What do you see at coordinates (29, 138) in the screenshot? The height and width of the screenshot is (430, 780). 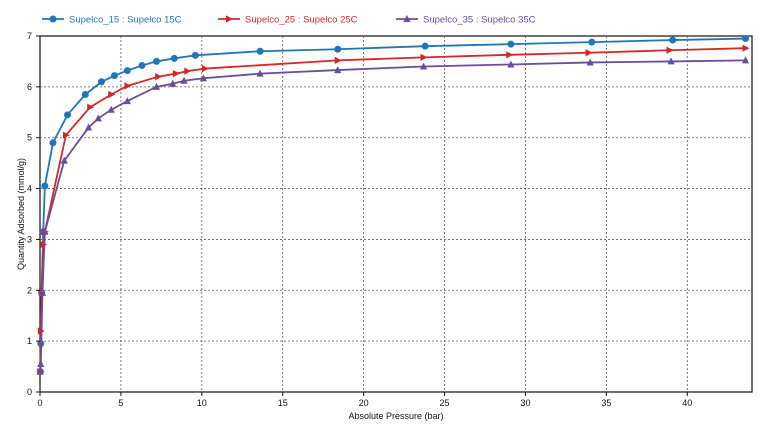 I see `y-tick-label: 5` at bounding box center [29, 138].